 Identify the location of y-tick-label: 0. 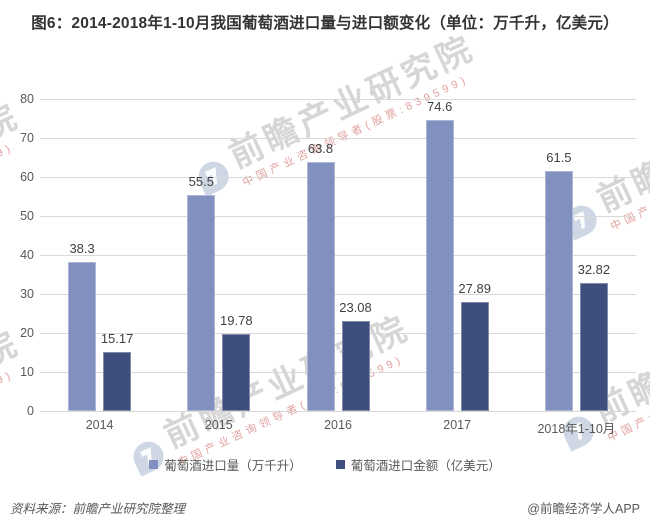
(30, 411).